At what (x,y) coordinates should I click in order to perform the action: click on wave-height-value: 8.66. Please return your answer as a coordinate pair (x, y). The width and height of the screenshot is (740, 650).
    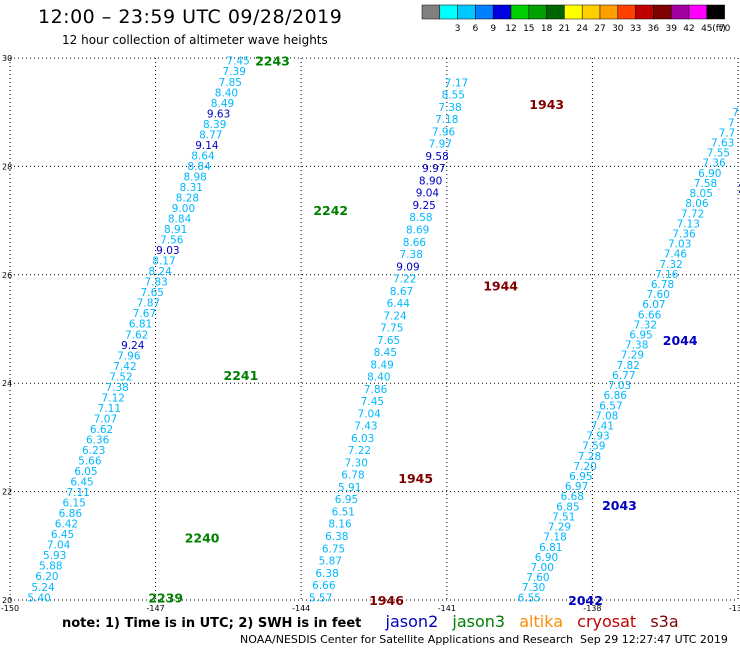
    Looking at the image, I should click on (415, 243).